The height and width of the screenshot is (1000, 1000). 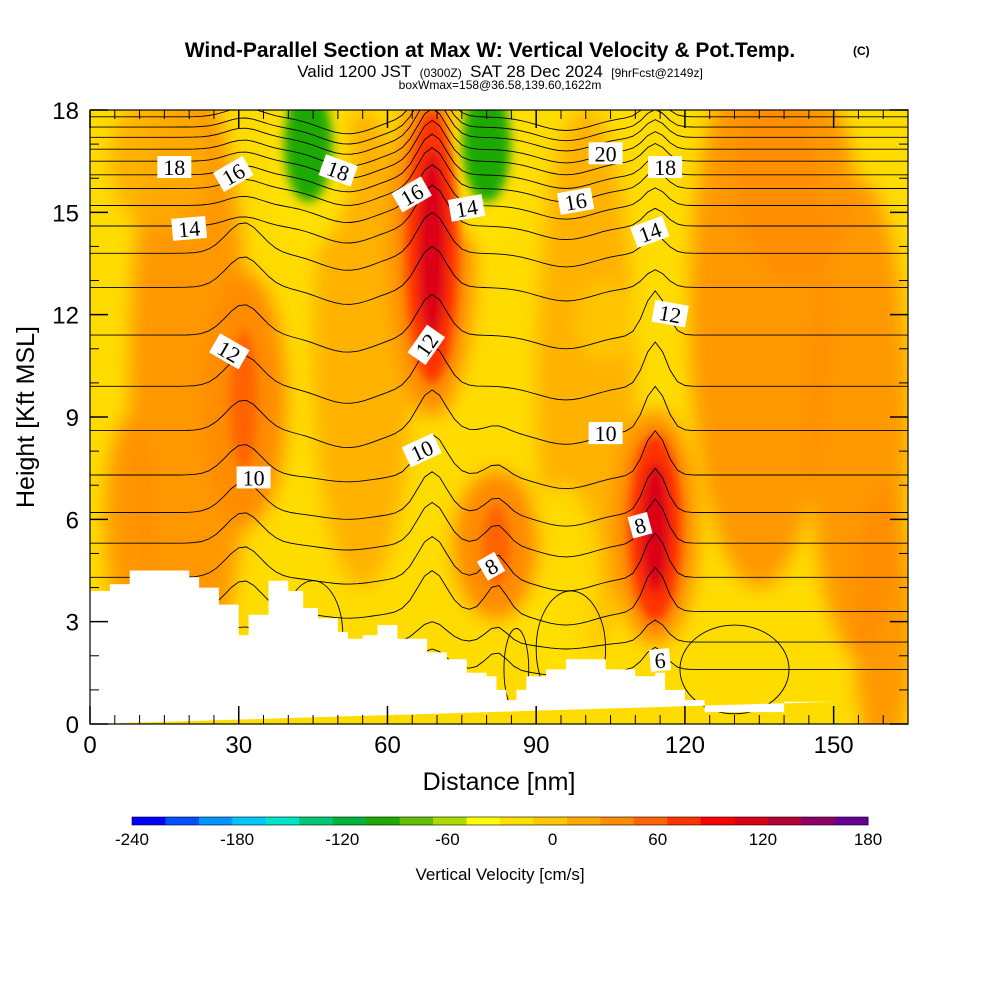 What do you see at coordinates (499, 874) in the screenshot?
I see `colorbar-label: Vertical Velocity [cm/s]` at bounding box center [499, 874].